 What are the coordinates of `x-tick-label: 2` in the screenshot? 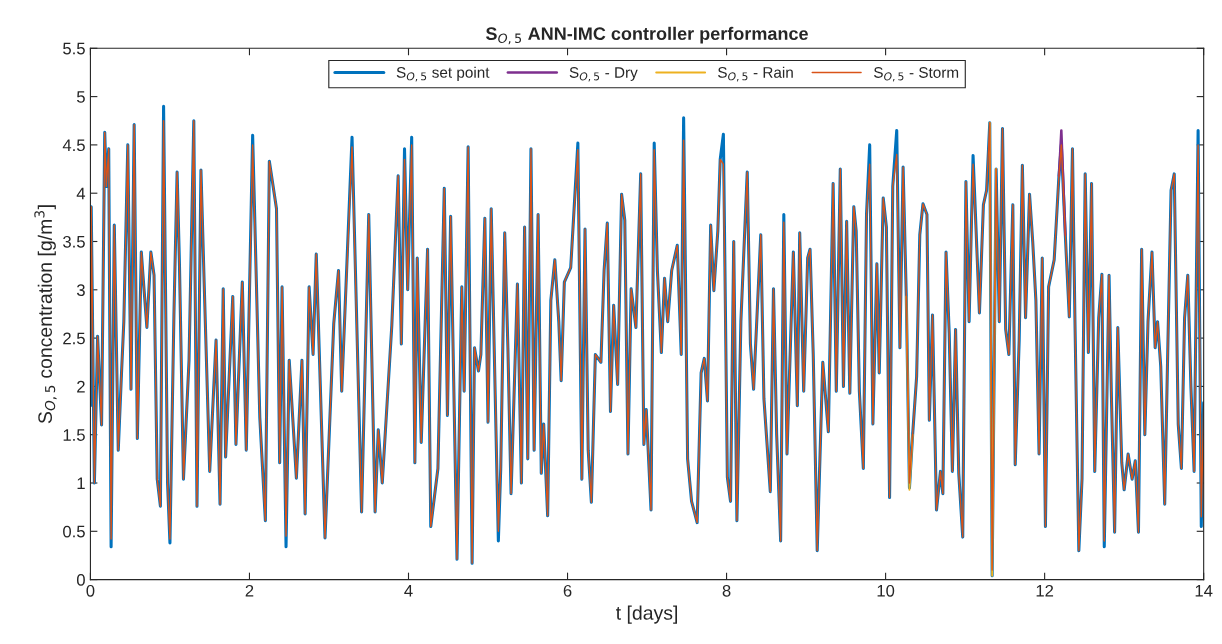 It's located at (249, 590).